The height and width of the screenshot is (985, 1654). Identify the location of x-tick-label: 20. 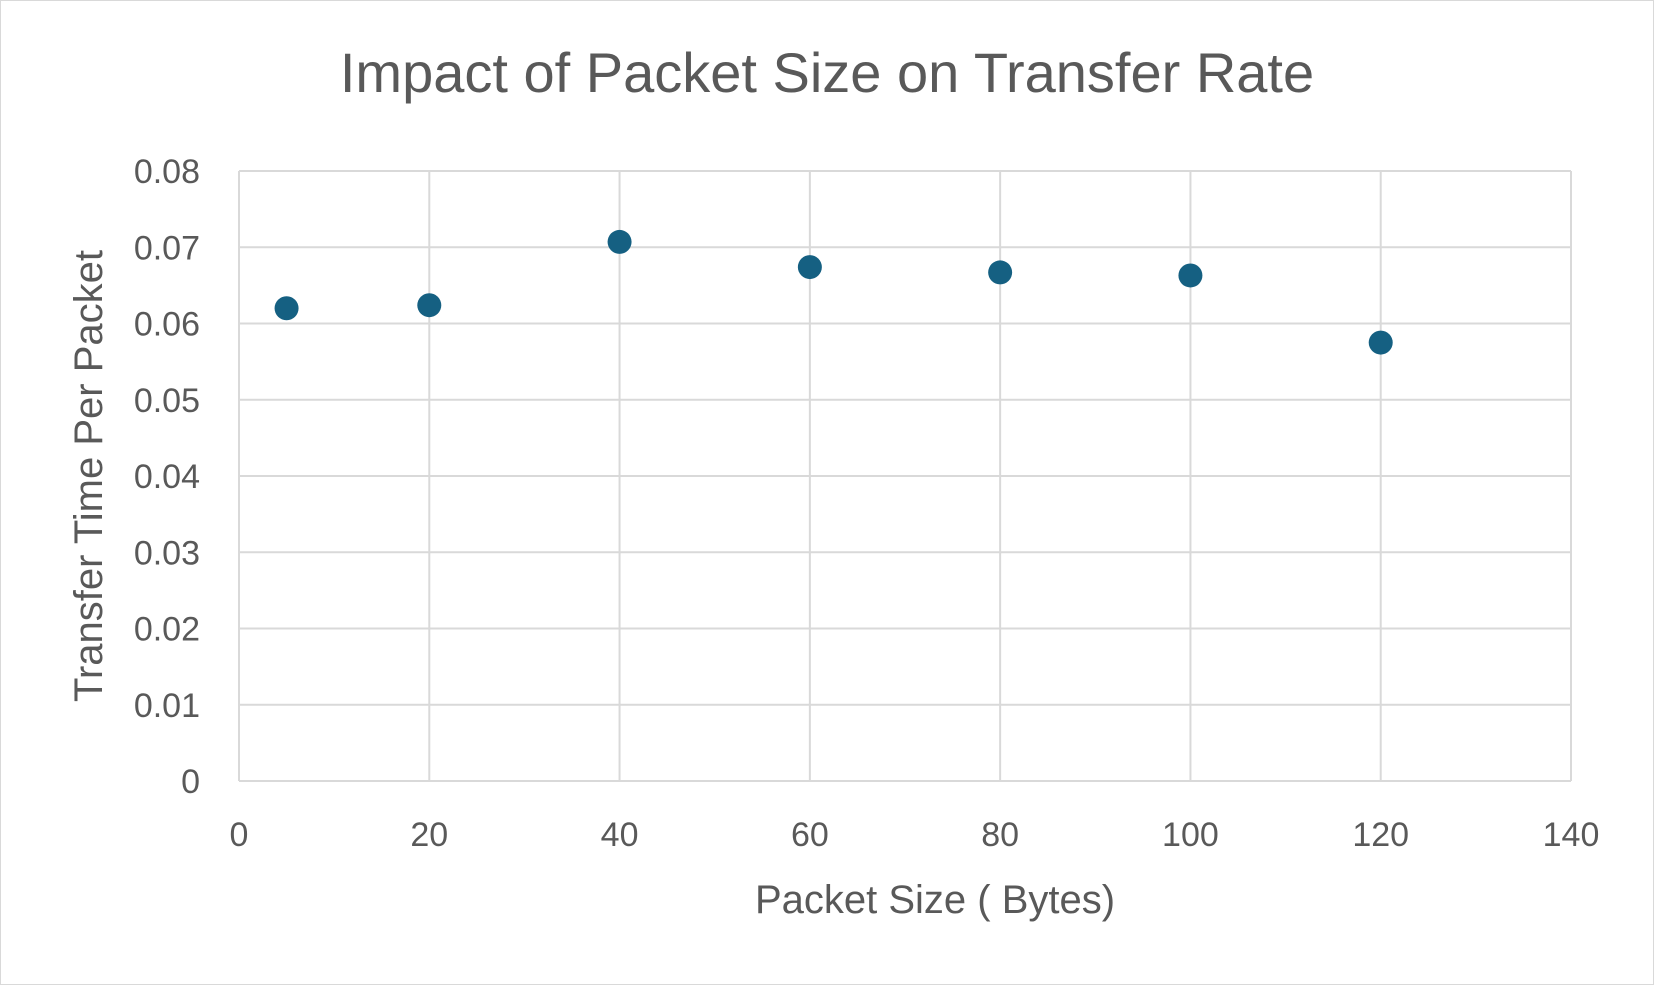
(429, 835).